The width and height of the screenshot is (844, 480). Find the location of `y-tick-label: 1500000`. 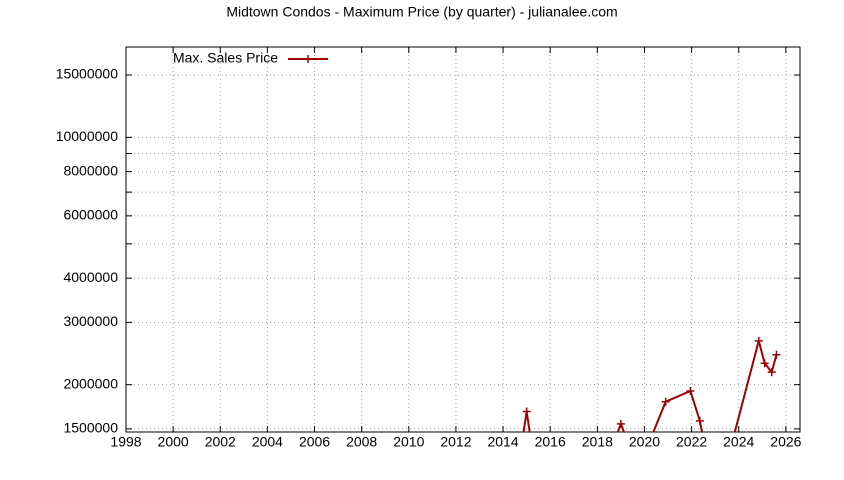

y-tick-label: 1500000 is located at coordinates (90, 428).